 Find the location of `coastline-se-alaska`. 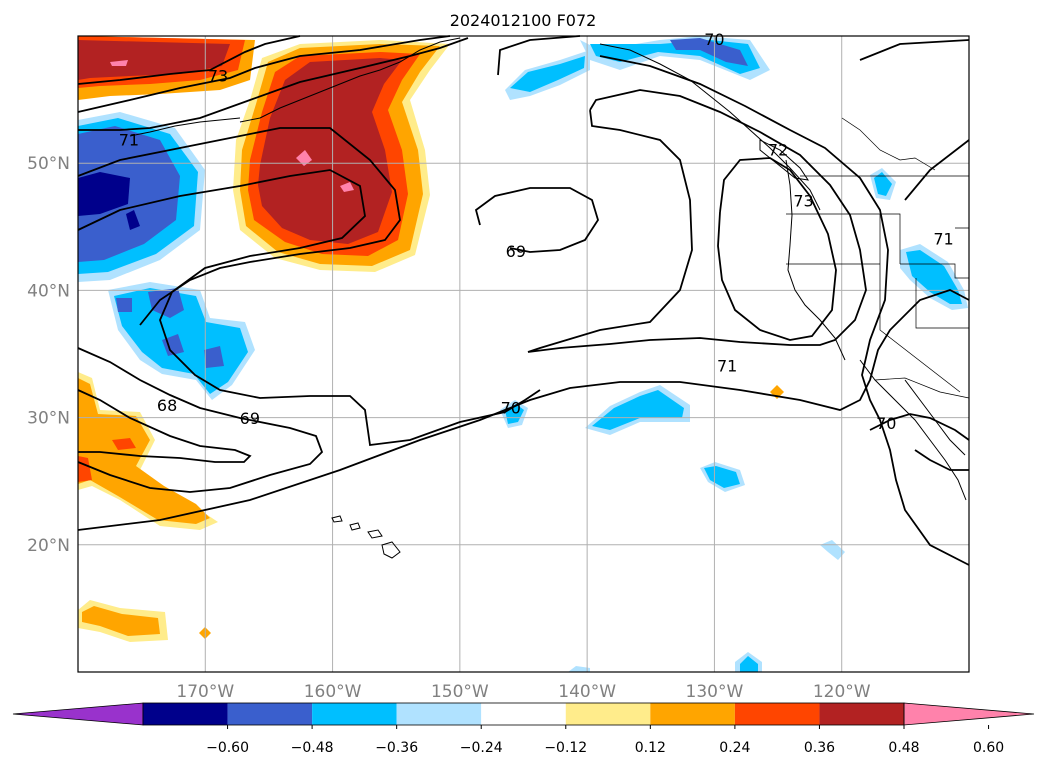

coastline-se-alaska is located at coordinates (710, 127).